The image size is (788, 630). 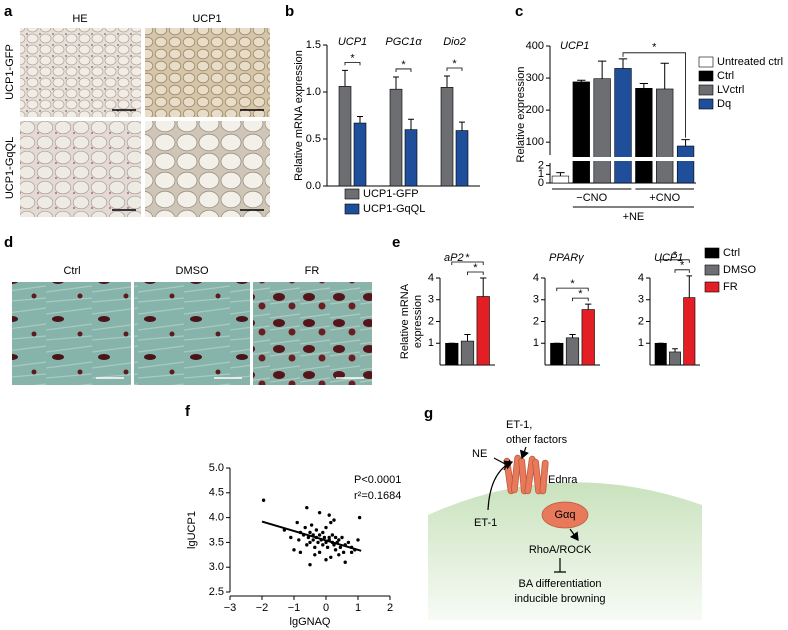 I want to click on category-label: UCP1, so click(x=352, y=42).